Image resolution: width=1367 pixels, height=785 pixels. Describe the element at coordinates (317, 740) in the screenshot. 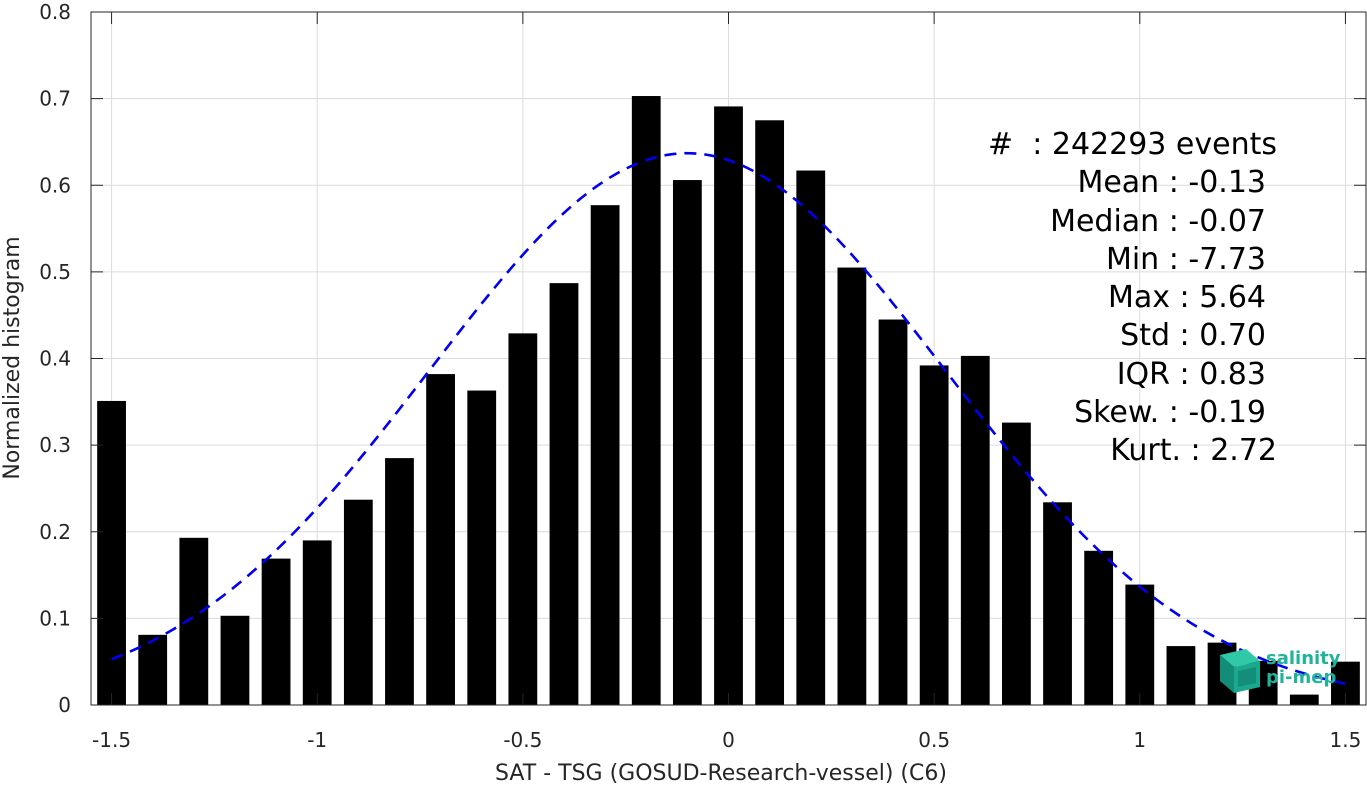

I see `x-tick-label-1: -1` at that location.